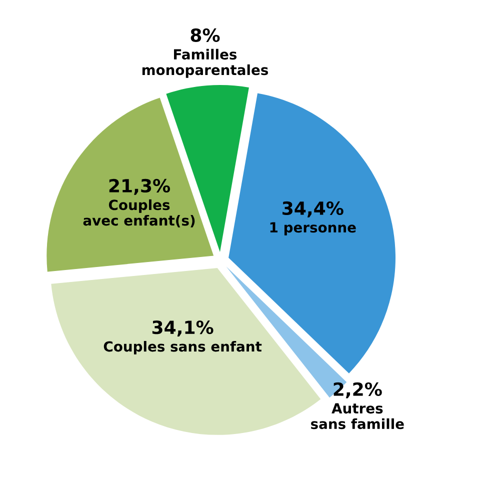 The image size is (477, 482). What do you see at coordinates (183, 347) in the screenshot?
I see `slice-label: Couples sans enfant` at bounding box center [183, 347].